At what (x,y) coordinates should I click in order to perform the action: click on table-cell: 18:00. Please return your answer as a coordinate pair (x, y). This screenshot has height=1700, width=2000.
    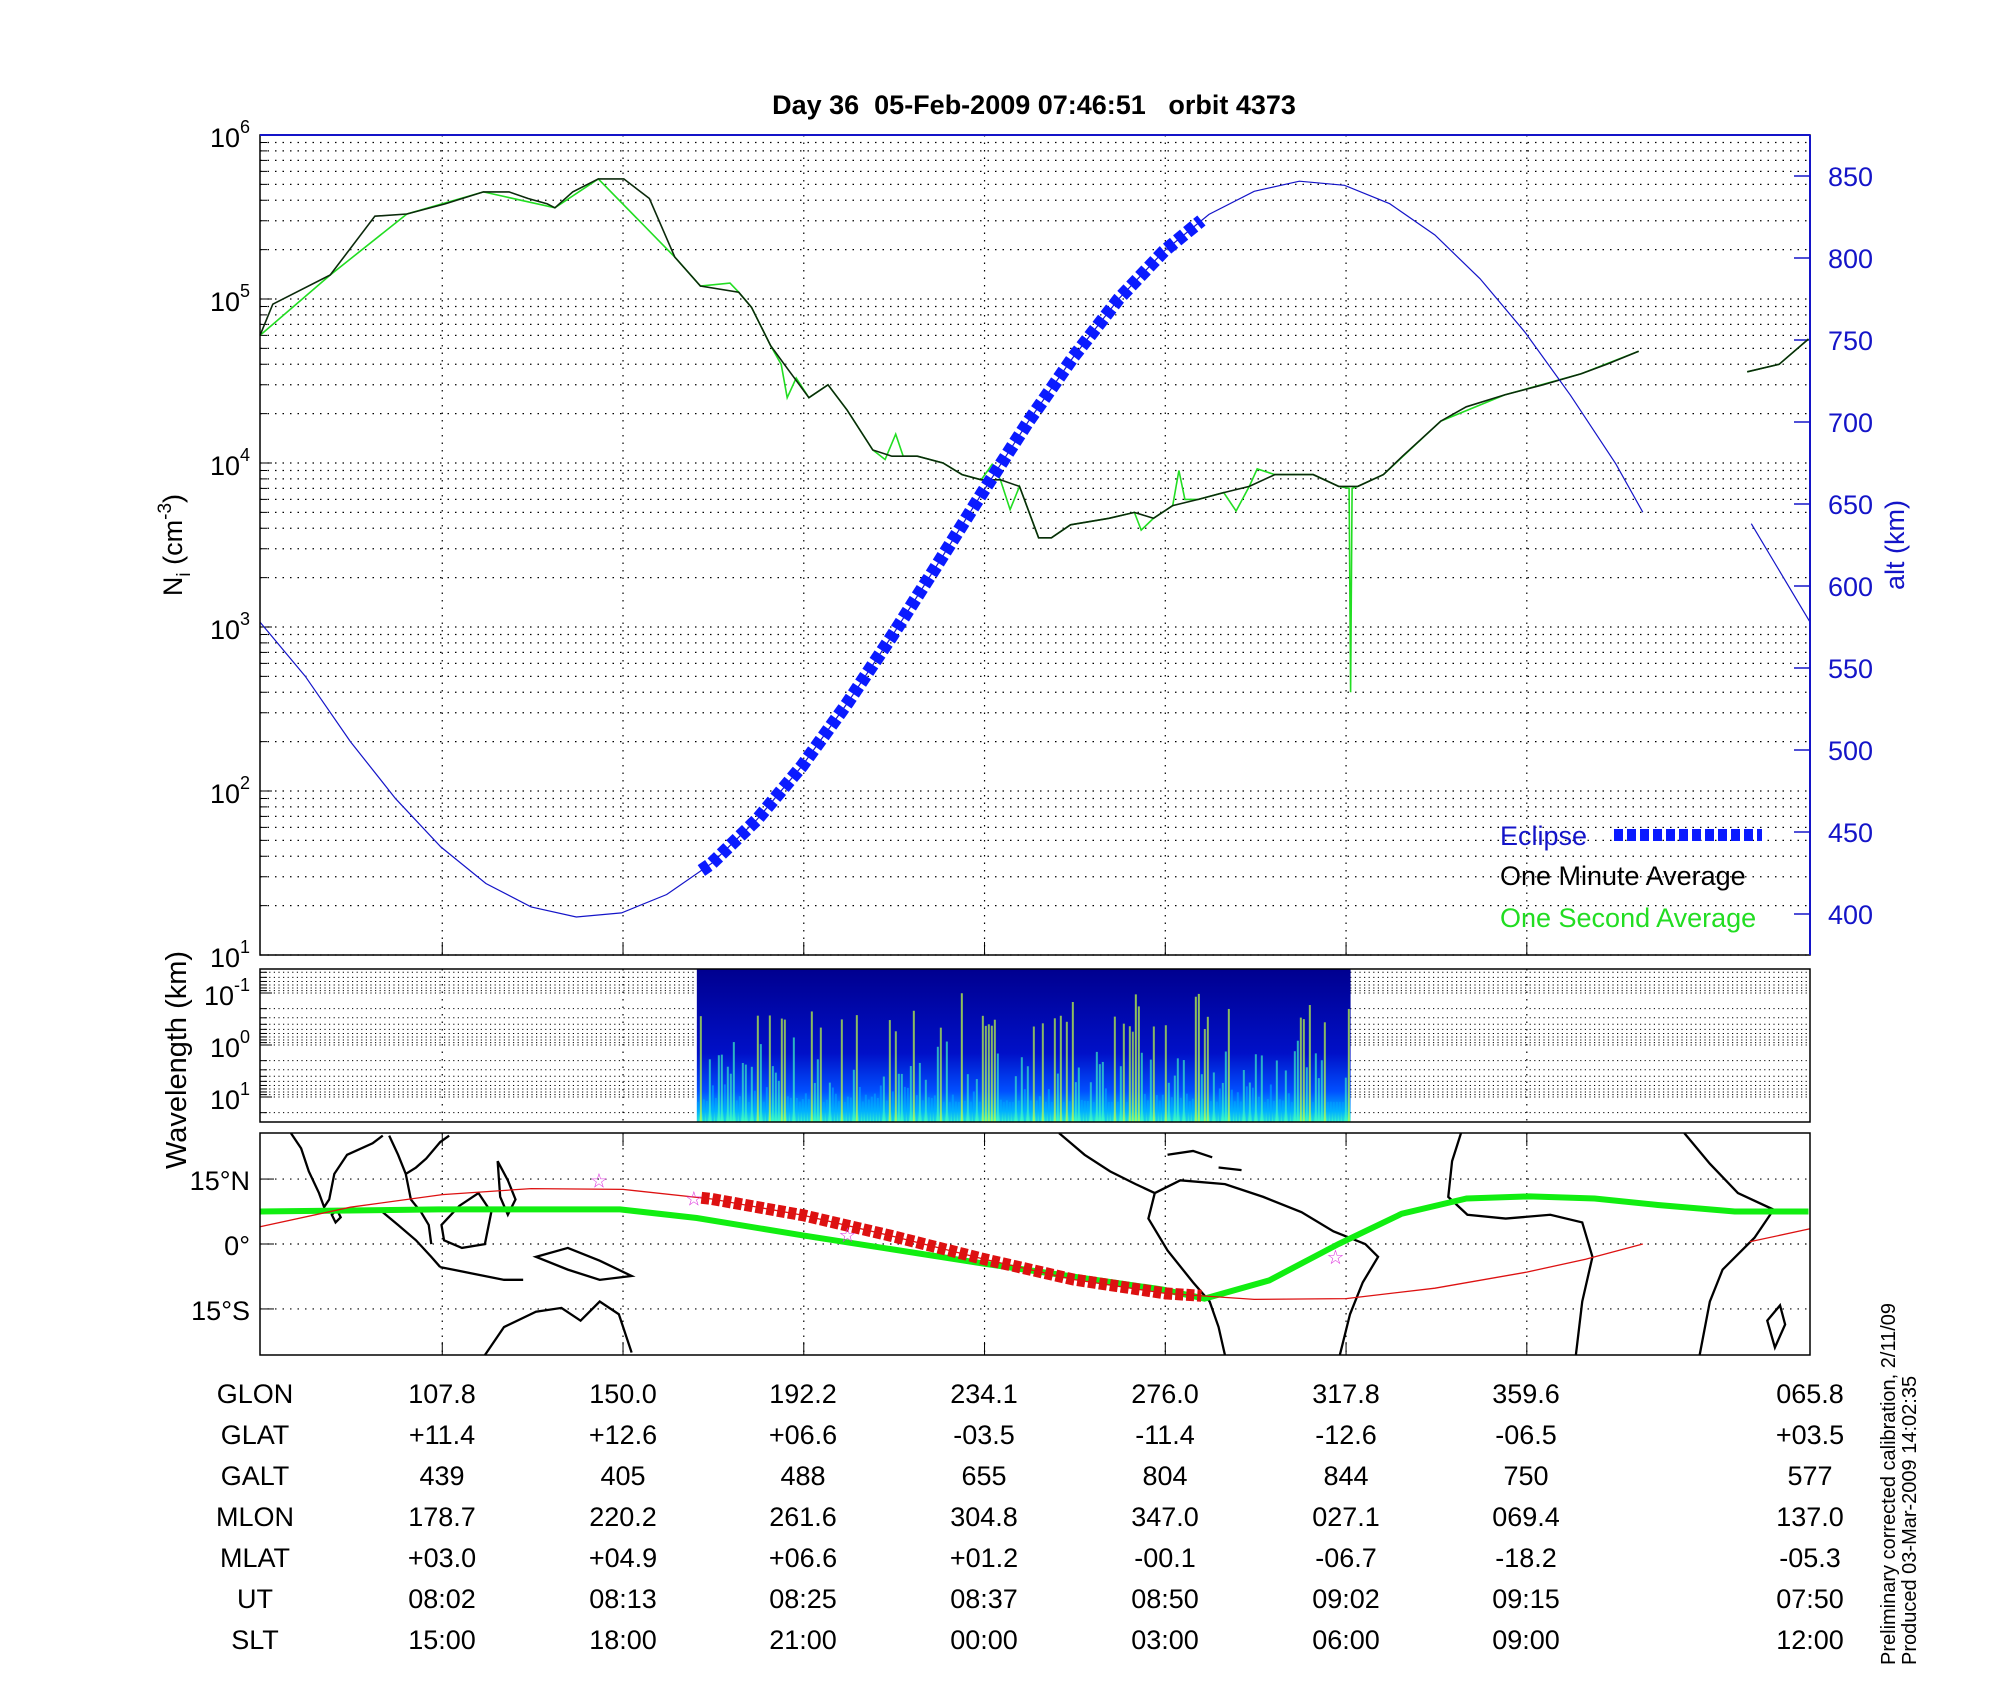
    Looking at the image, I should click on (623, 1640).